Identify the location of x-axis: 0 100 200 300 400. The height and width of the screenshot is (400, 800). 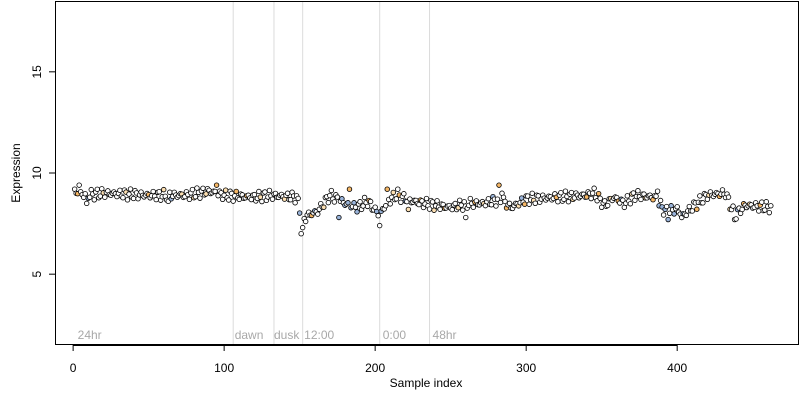
(379, 360).